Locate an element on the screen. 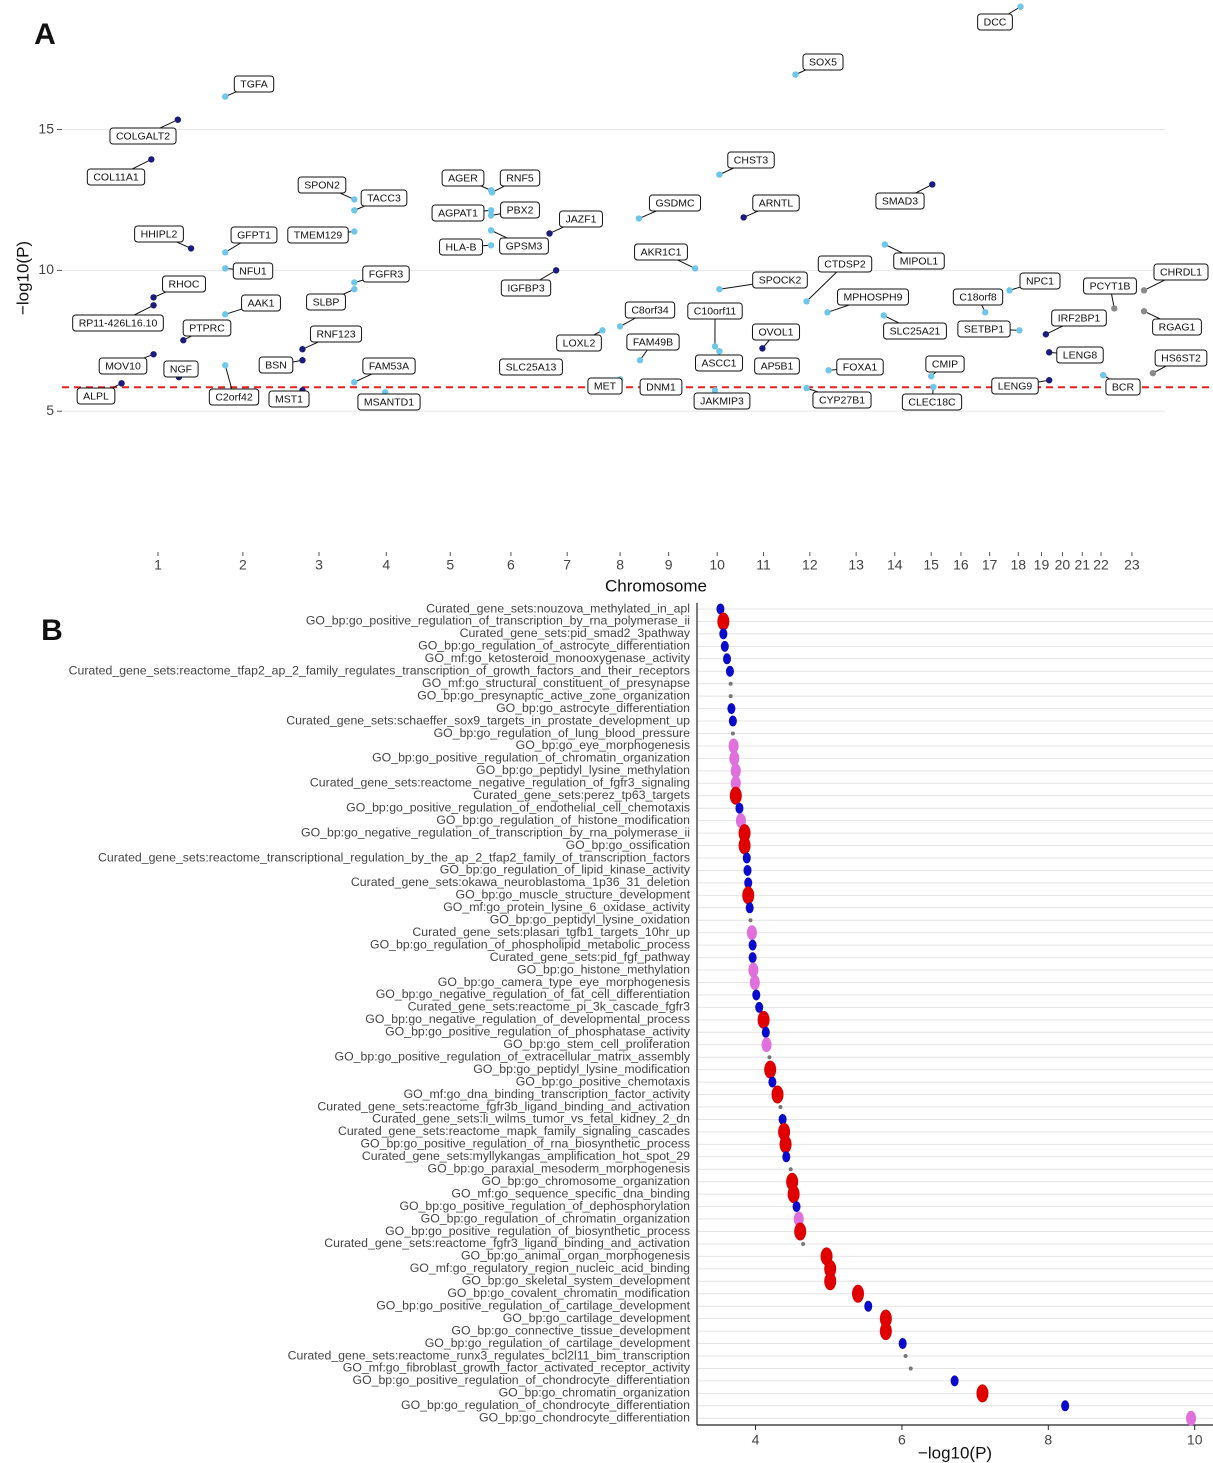 The width and height of the screenshot is (1213, 1463). gene-label-text: CHRDL1 is located at coordinates (1181, 272).